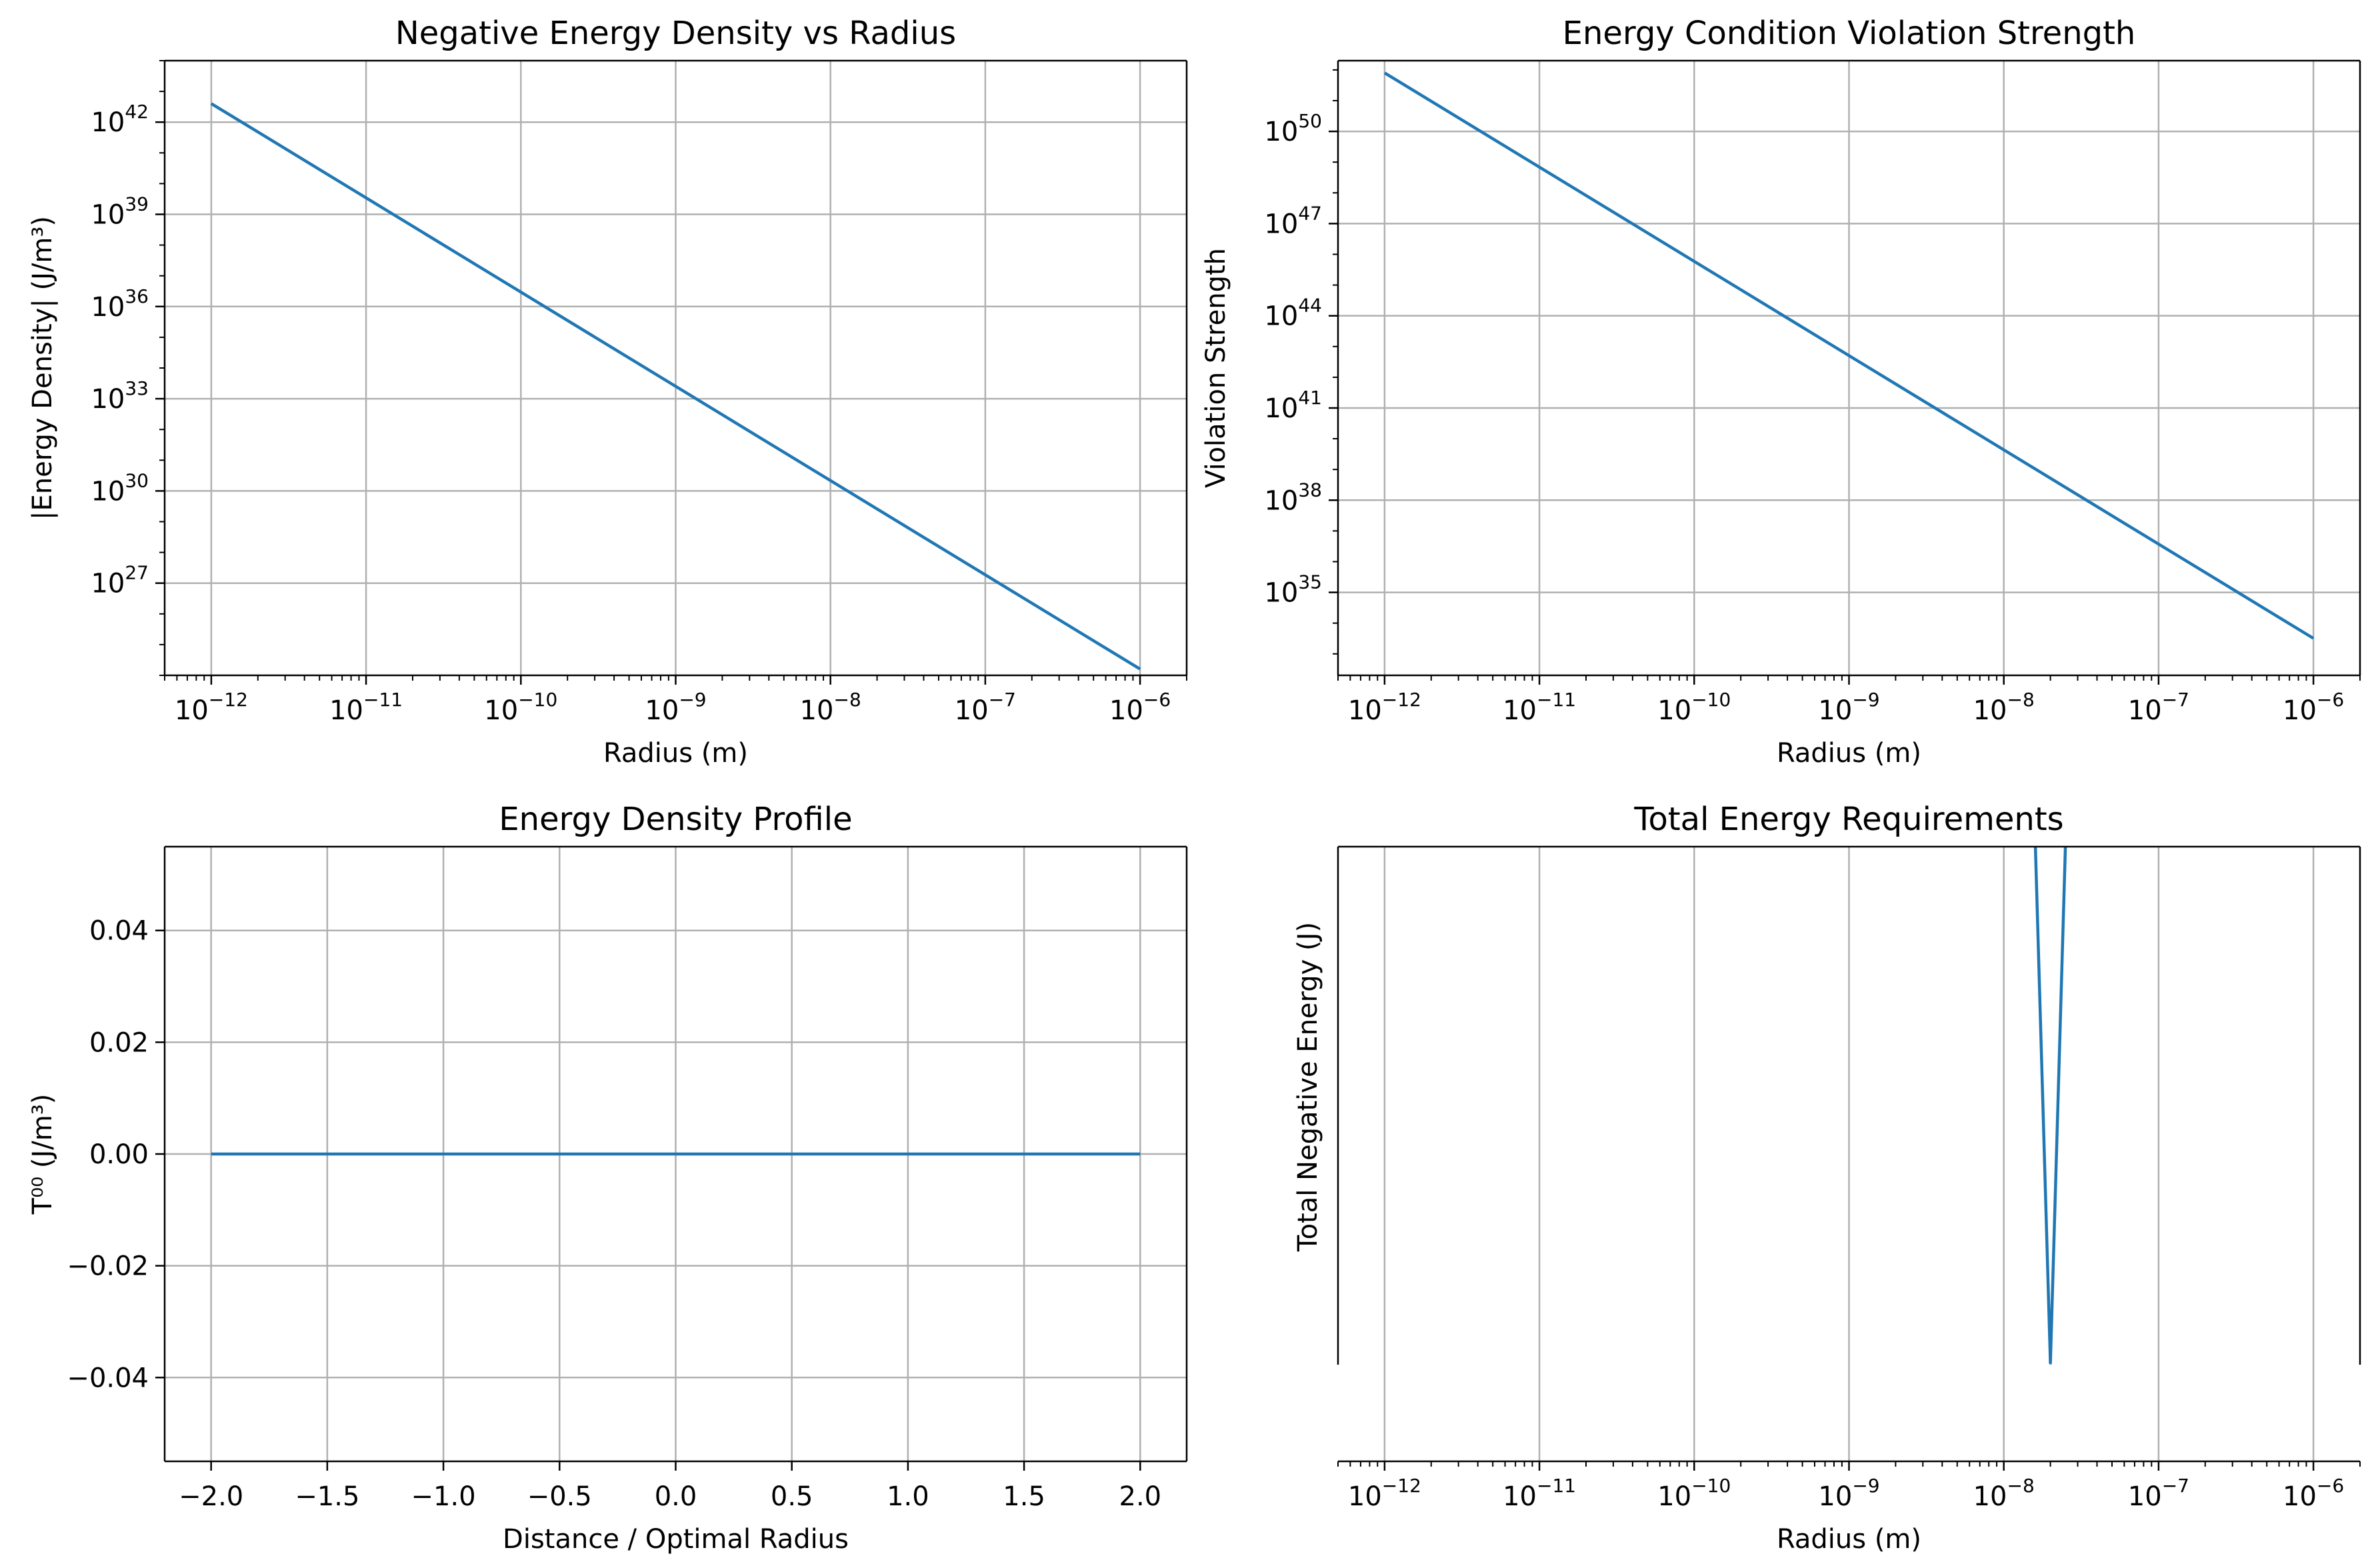 The image size is (2380, 1568). What do you see at coordinates (676, 1539) in the screenshot?
I see `x-axis-label: Distance / Optimal Radius` at bounding box center [676, 1539].